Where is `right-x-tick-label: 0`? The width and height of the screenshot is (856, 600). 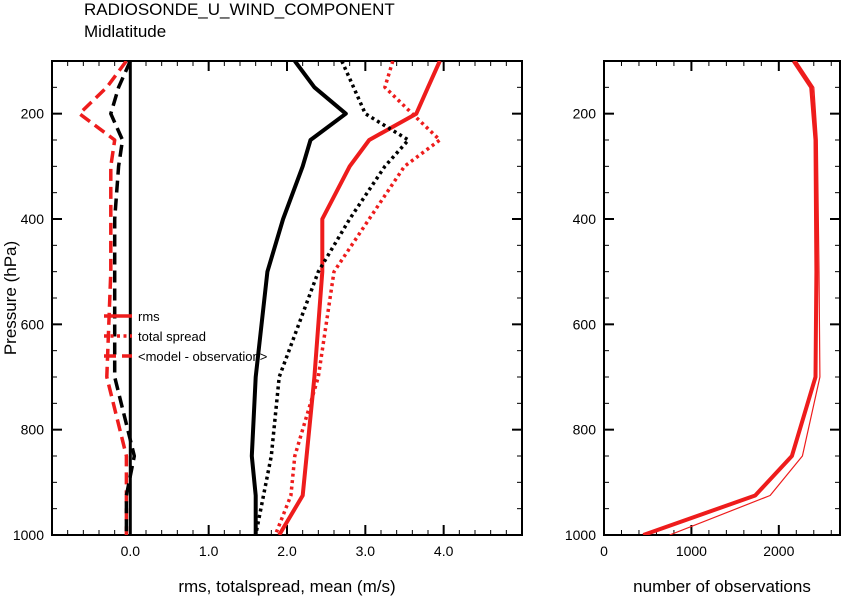
right-x-tick-label: 0 is located at coordinates (604, 551).